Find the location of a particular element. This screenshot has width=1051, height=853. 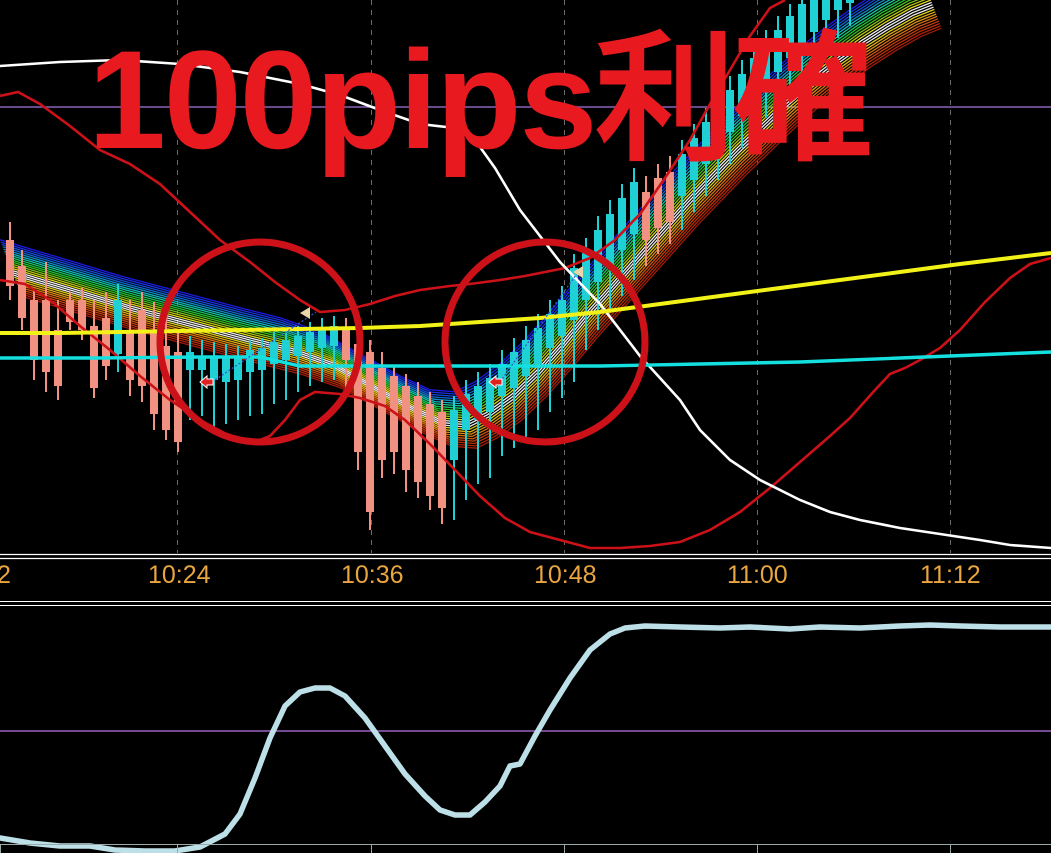

panel-divider is located at coordinates (525, 603).